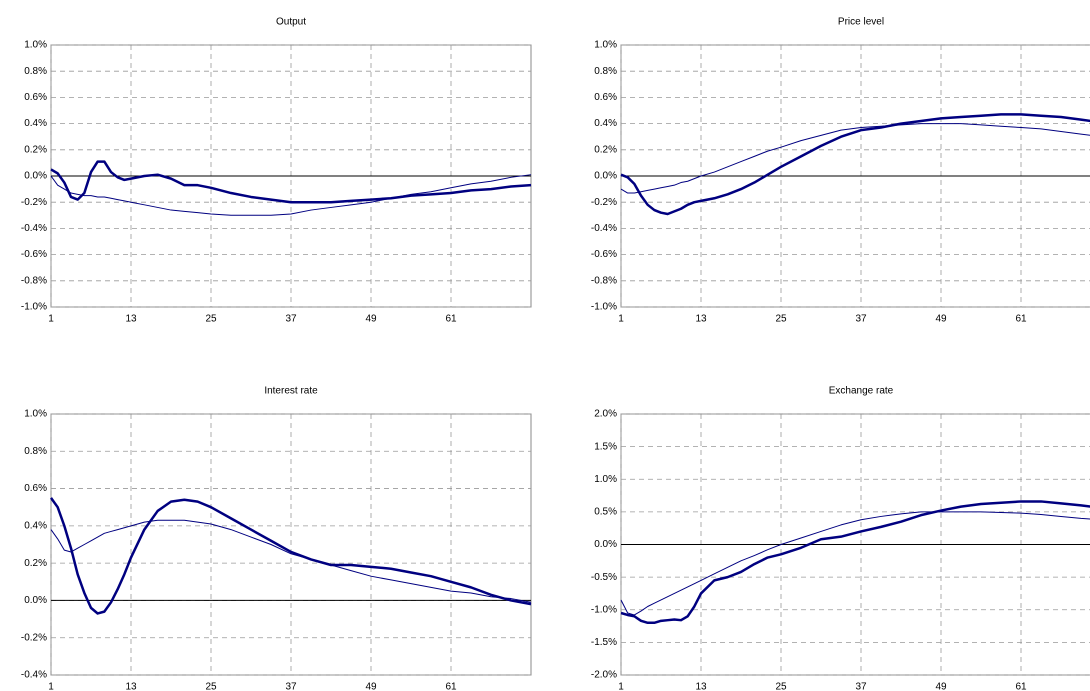 Image resolution: width=1090 pixels, height=691 pixels. Describe the element at coordinates (291, 391) in the screenshot. I see `chart-title: Interest rate` at that location.